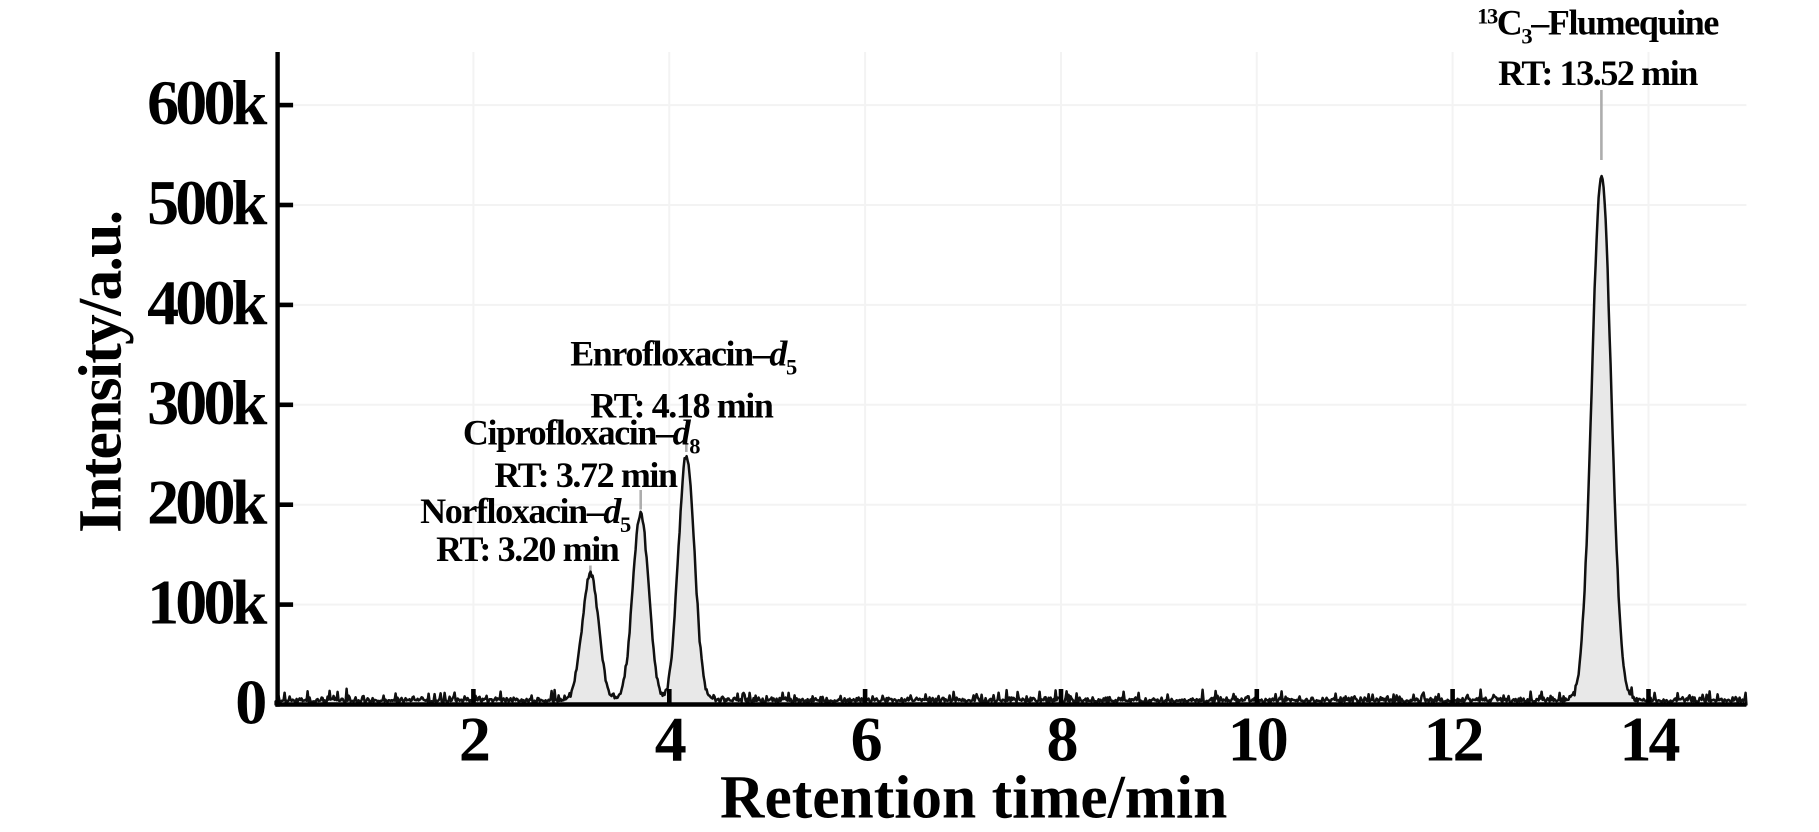 The height and width of the screenshot is (832, 1819). Describe the element at coordinates (525, 514) in the screenshot. I see `svg-text: Norfloxacin–d5` at that location.